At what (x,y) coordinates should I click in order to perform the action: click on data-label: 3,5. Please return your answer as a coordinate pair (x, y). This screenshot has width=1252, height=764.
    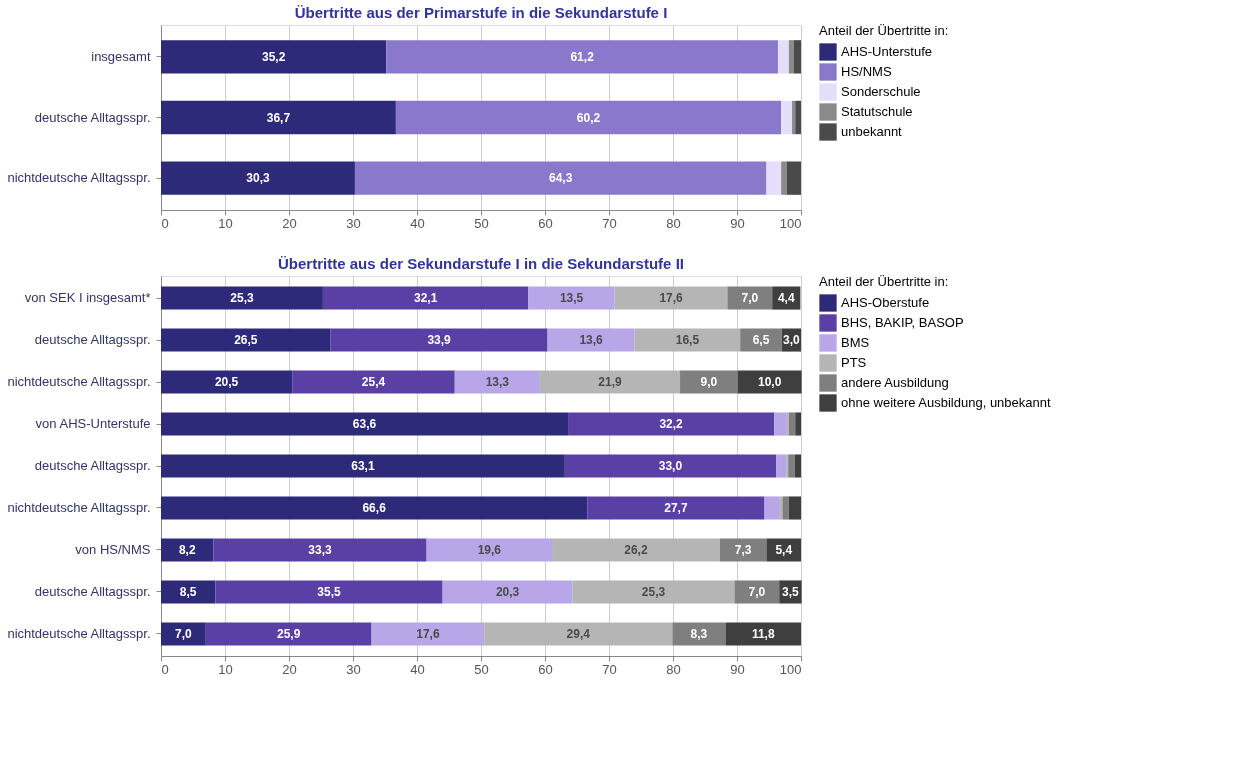
    Looking at the image, I should click on (791, 591).